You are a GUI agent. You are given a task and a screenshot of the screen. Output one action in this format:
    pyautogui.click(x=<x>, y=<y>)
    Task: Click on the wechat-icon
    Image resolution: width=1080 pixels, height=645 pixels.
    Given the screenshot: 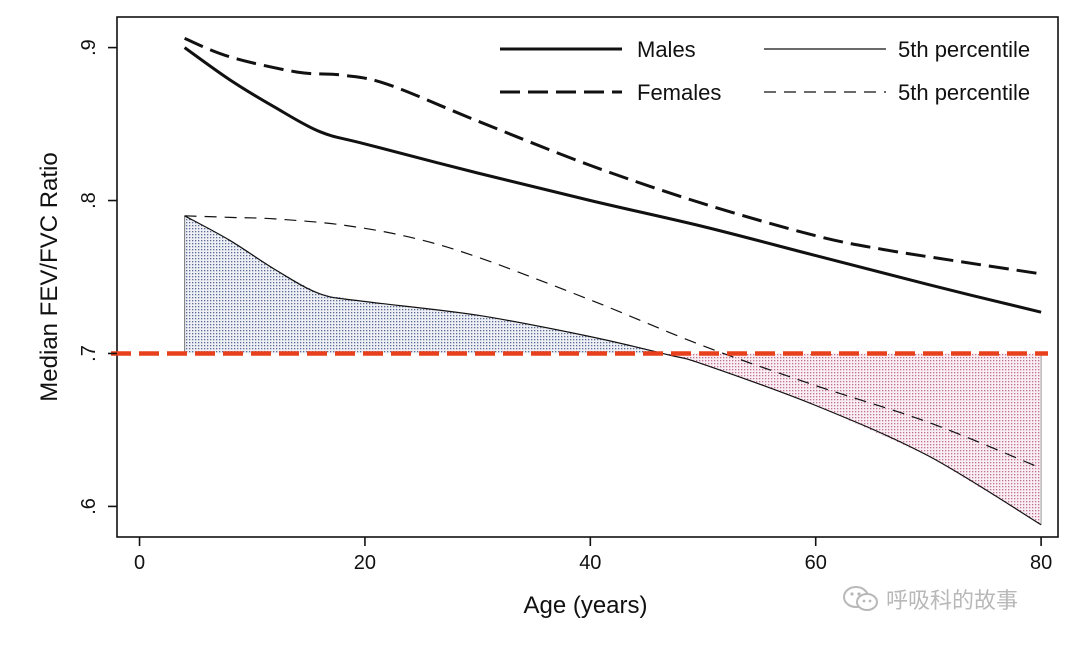 What is the action you would take?
    pyautogui.click(x=860, y=598)
    